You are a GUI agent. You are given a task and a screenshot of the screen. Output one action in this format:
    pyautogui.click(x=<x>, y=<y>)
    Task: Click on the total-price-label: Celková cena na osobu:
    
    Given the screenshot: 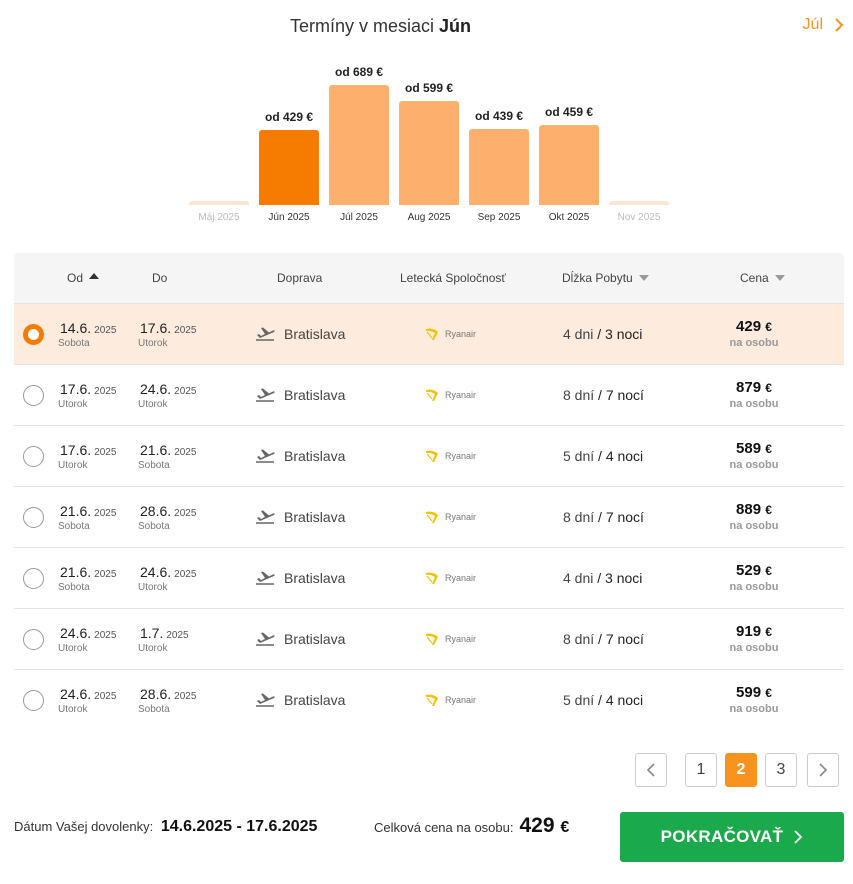 What is the action you would take?
    pyautogui.click(x=444, y=827)
    